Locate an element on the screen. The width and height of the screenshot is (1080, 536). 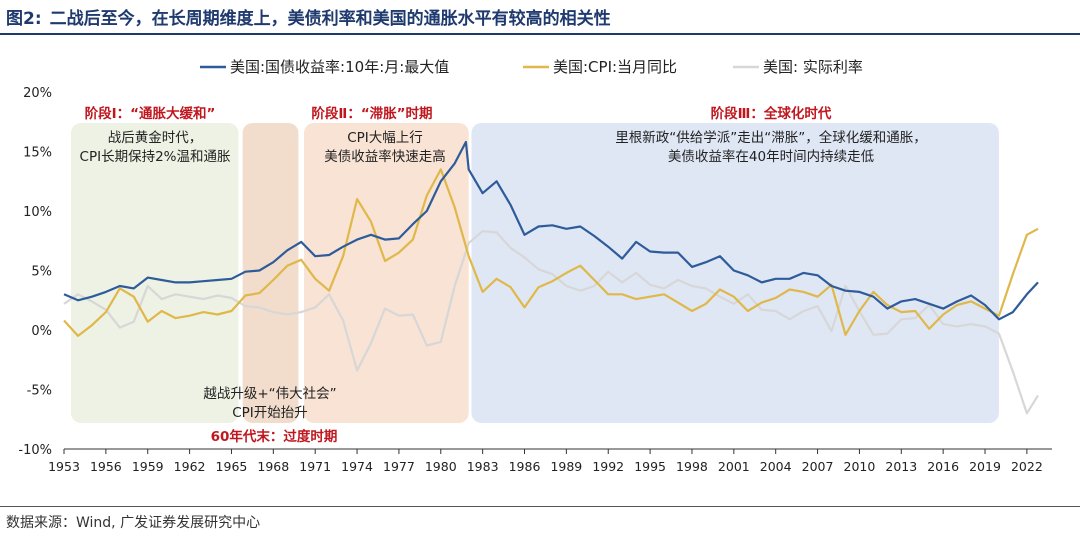
legend-label: 美国:国债收益率:10年:月:最大值 is located at coordinates (339, 67).